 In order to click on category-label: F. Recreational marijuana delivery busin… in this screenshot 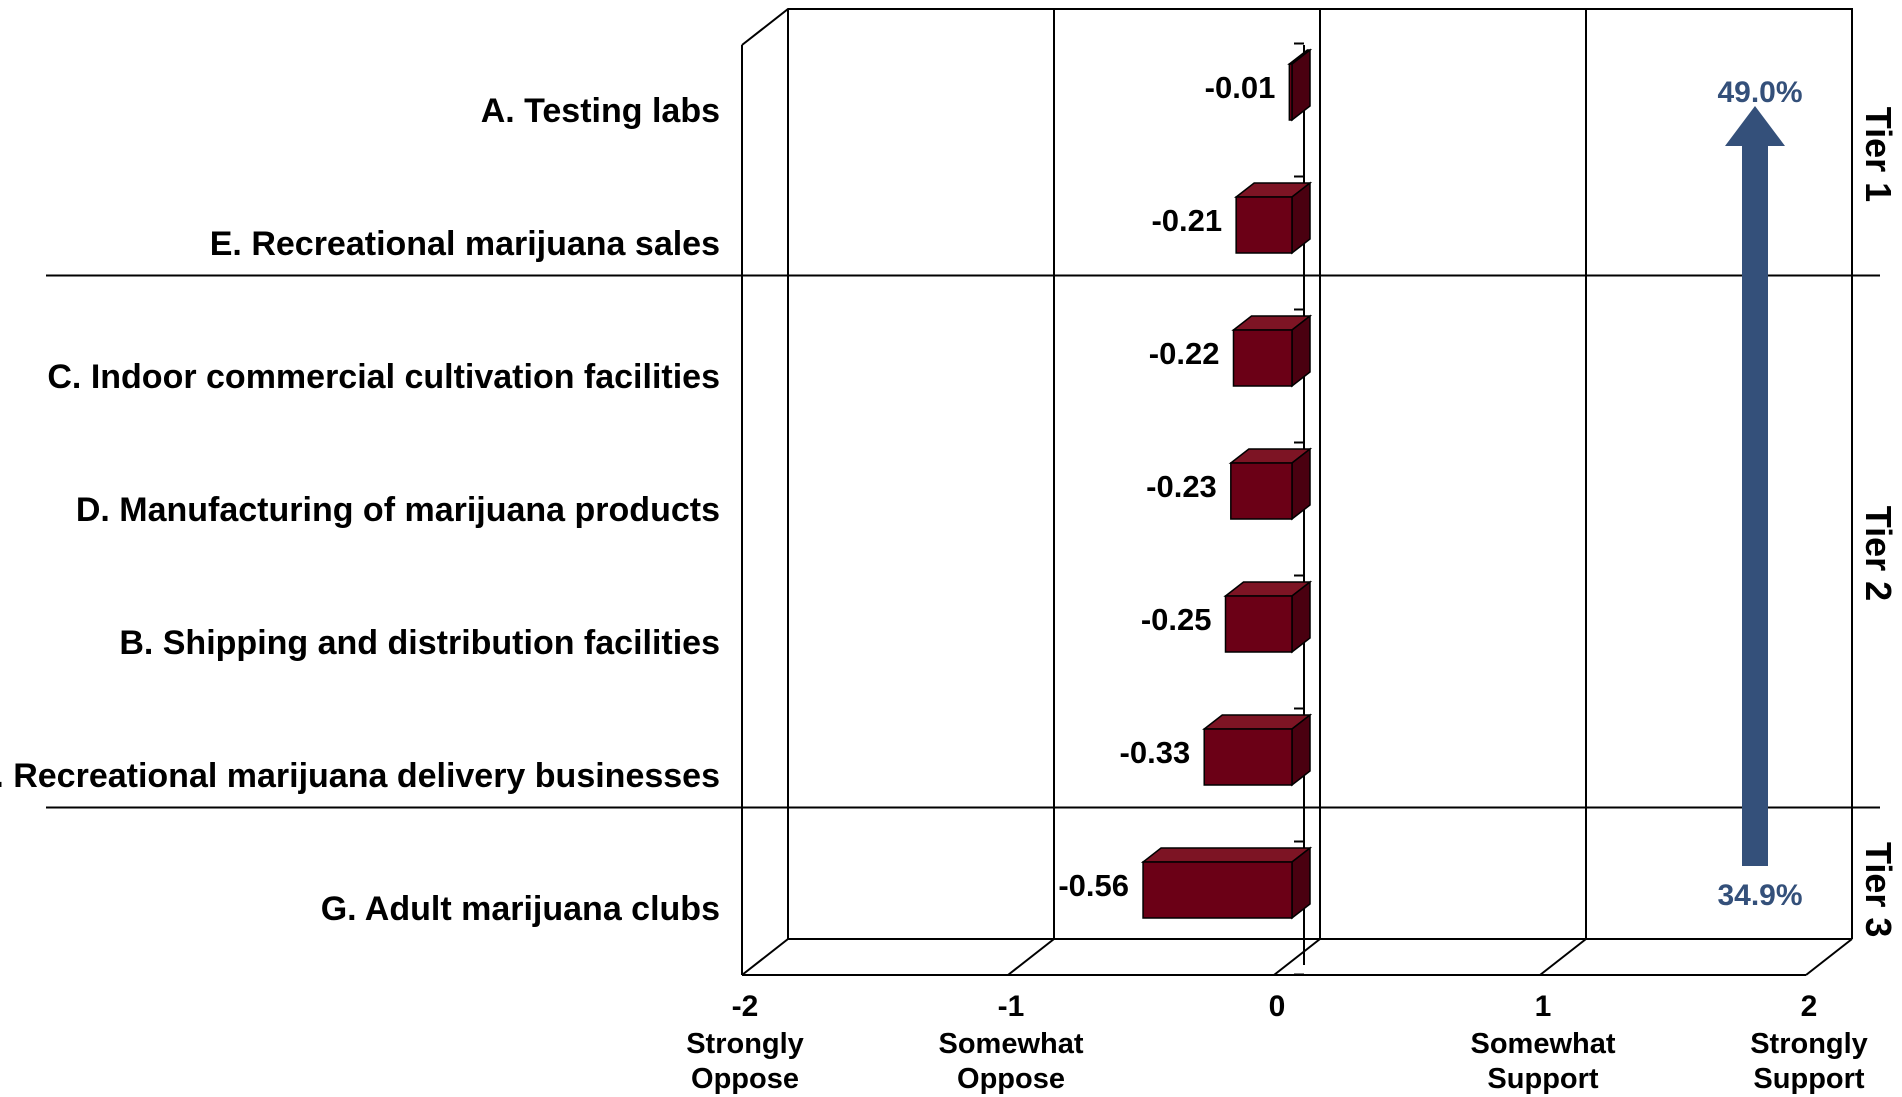, I will do `click(360, 776)`.